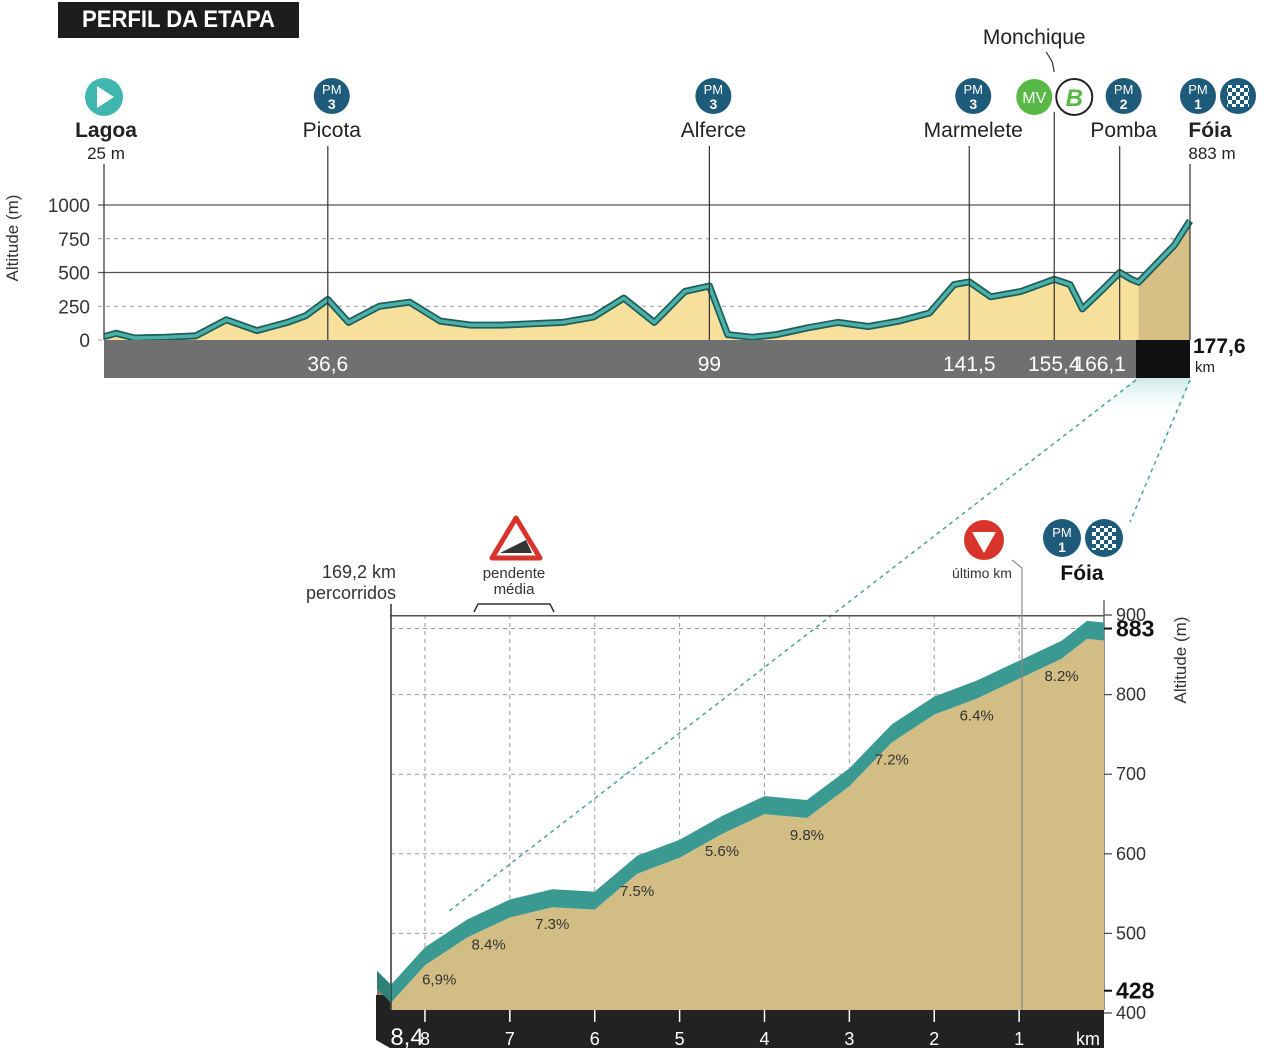  Describe the element at coordinates (552, 924) in the screenshot. I see `gradient-label: 7.3%` at that location.